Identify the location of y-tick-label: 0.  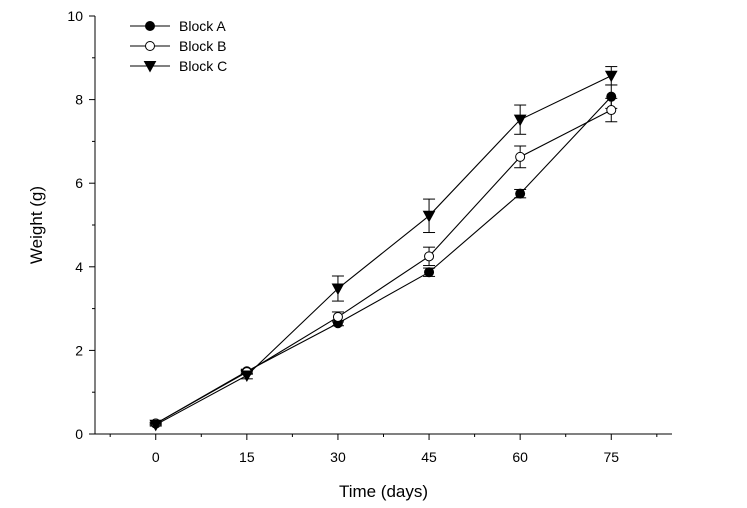
(79, 434).